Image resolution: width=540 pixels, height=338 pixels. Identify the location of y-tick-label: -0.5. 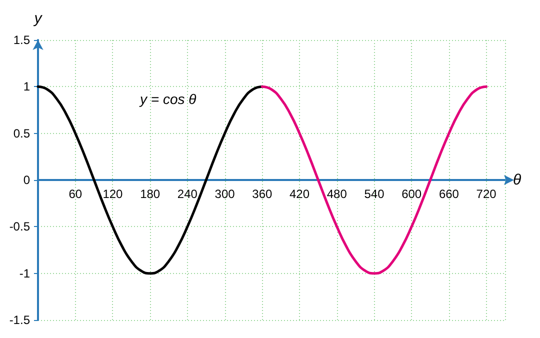
(19, 227).